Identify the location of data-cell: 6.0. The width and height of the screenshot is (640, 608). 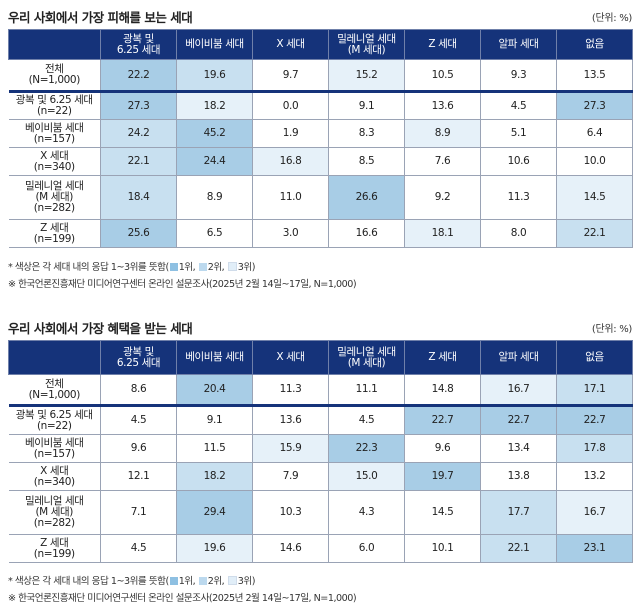
(366, 548).